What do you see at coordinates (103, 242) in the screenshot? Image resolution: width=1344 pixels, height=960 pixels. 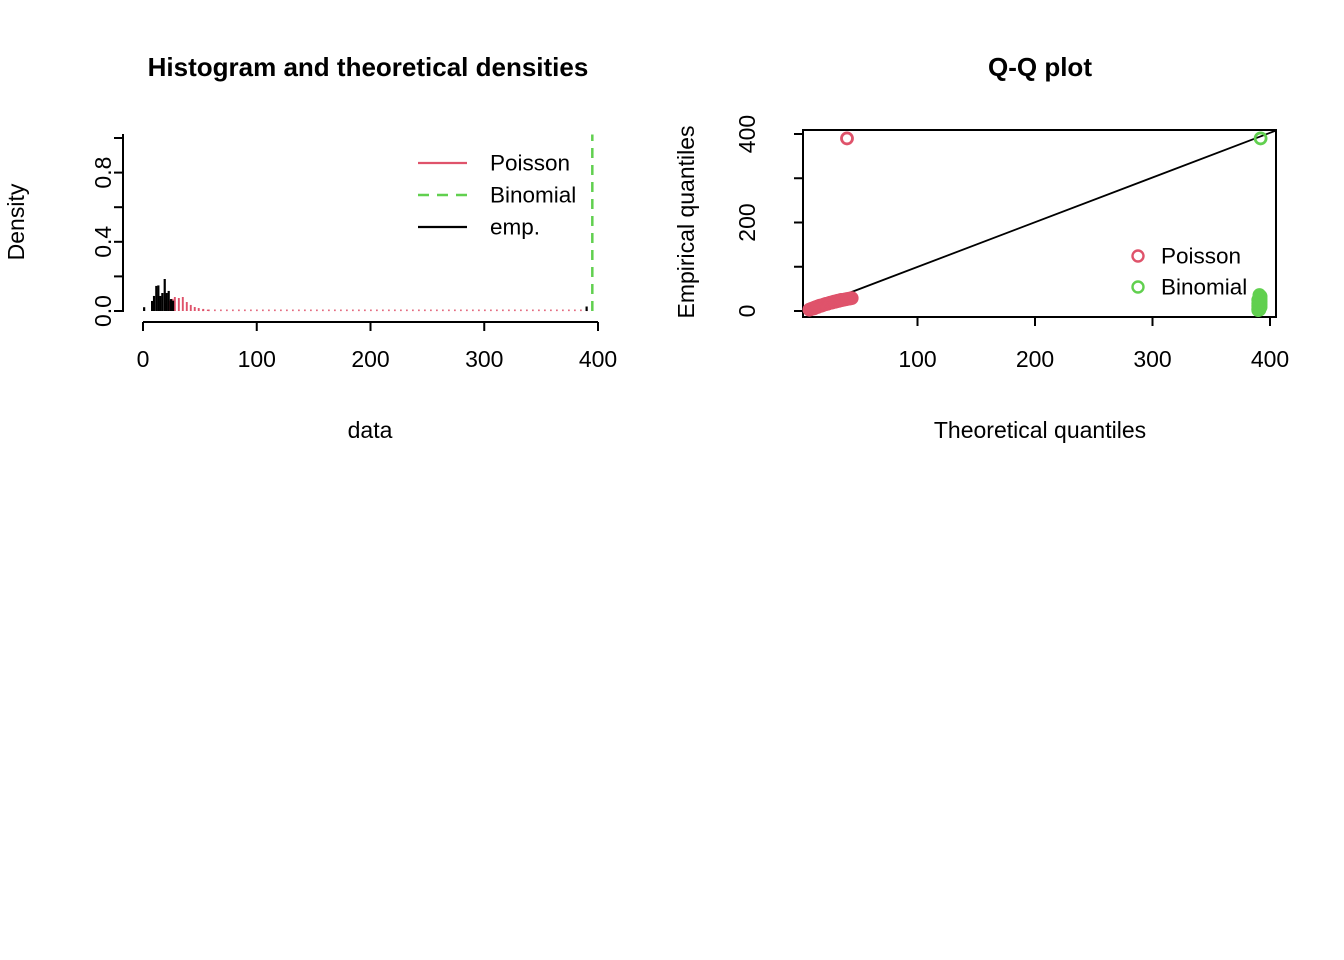 I see `left-y-tick-label: 0.4` at bounding box center [103, 242].